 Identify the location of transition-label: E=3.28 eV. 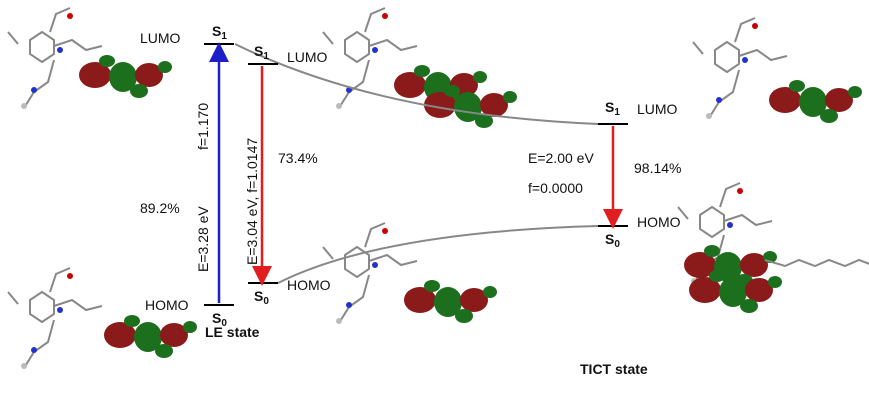
(203, 239).